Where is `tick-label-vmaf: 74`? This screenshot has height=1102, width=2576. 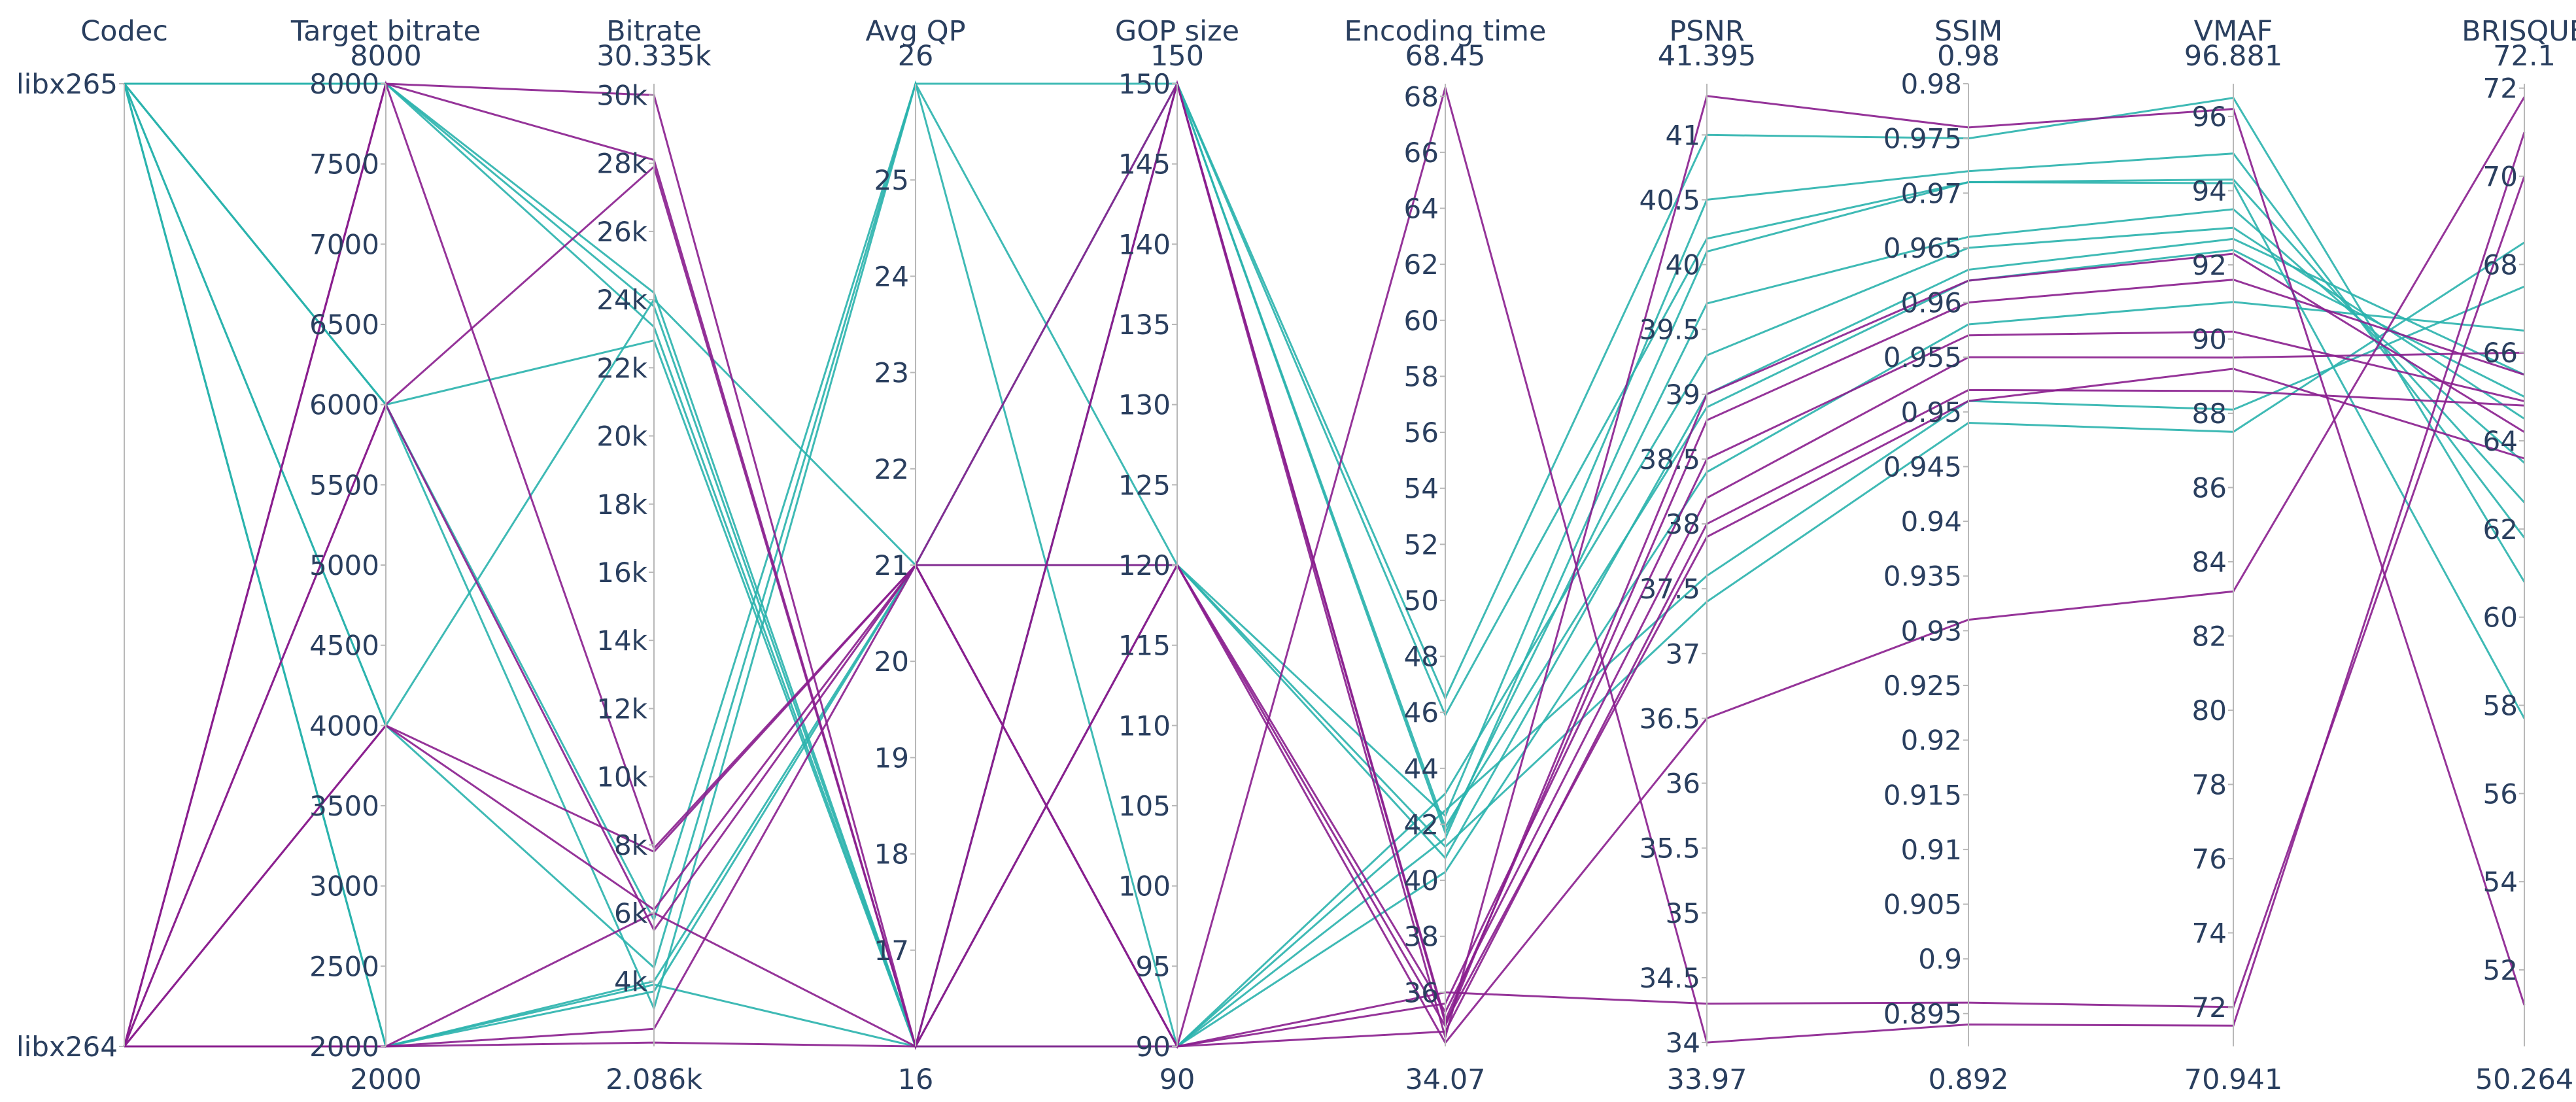 tick-label-vmaf: 74 is located at coordinates (2210, 933).